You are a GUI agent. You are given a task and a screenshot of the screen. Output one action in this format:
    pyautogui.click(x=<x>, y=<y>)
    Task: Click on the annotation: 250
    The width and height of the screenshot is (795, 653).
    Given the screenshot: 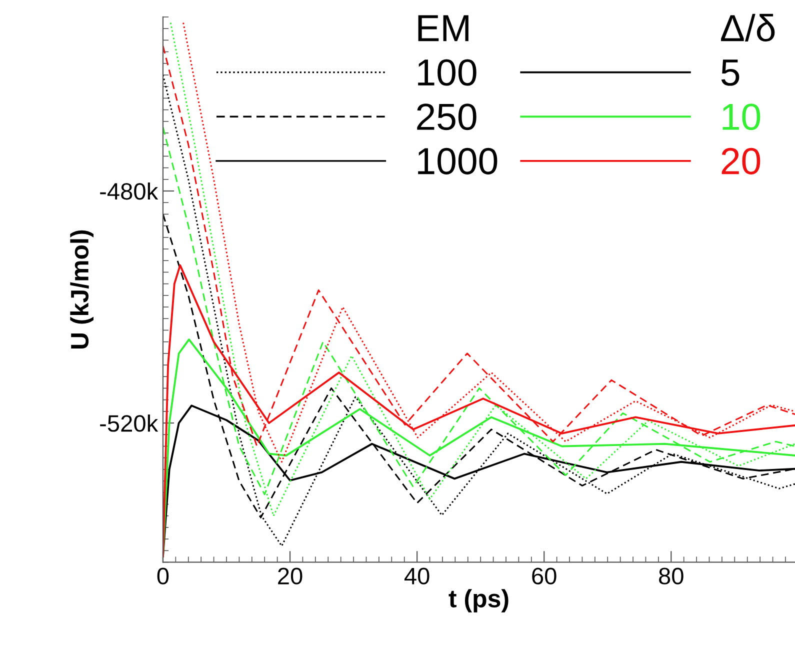 What is the action you would take?
    pyautogui.click(x=446, y=117)
    